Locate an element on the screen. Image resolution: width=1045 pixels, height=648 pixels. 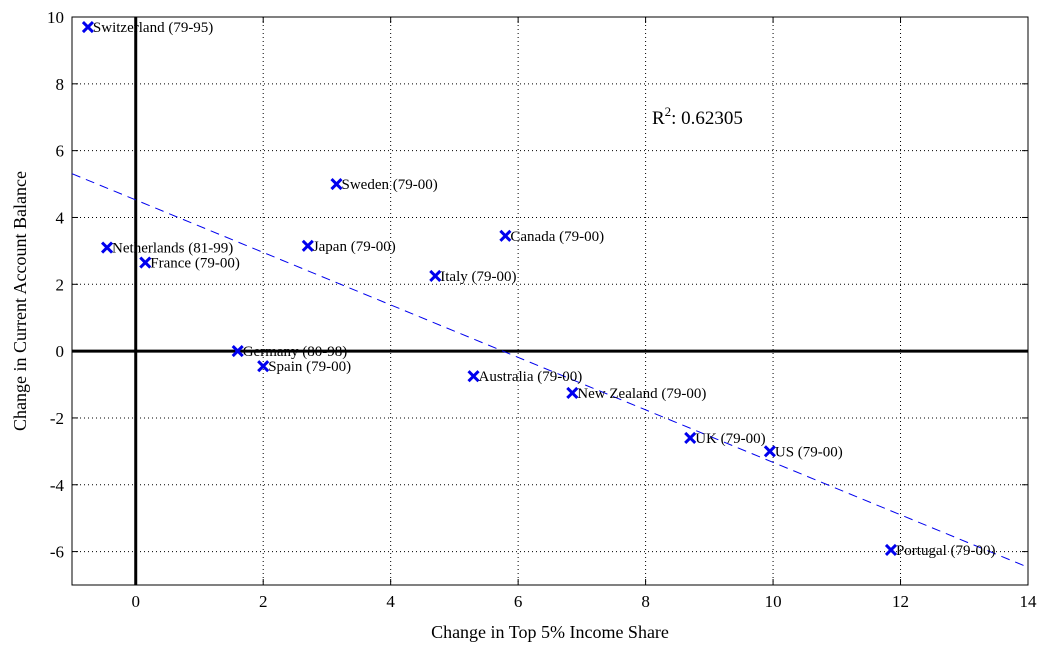
data-point: Portugal (79-00) is located at coordinates (940, 551).